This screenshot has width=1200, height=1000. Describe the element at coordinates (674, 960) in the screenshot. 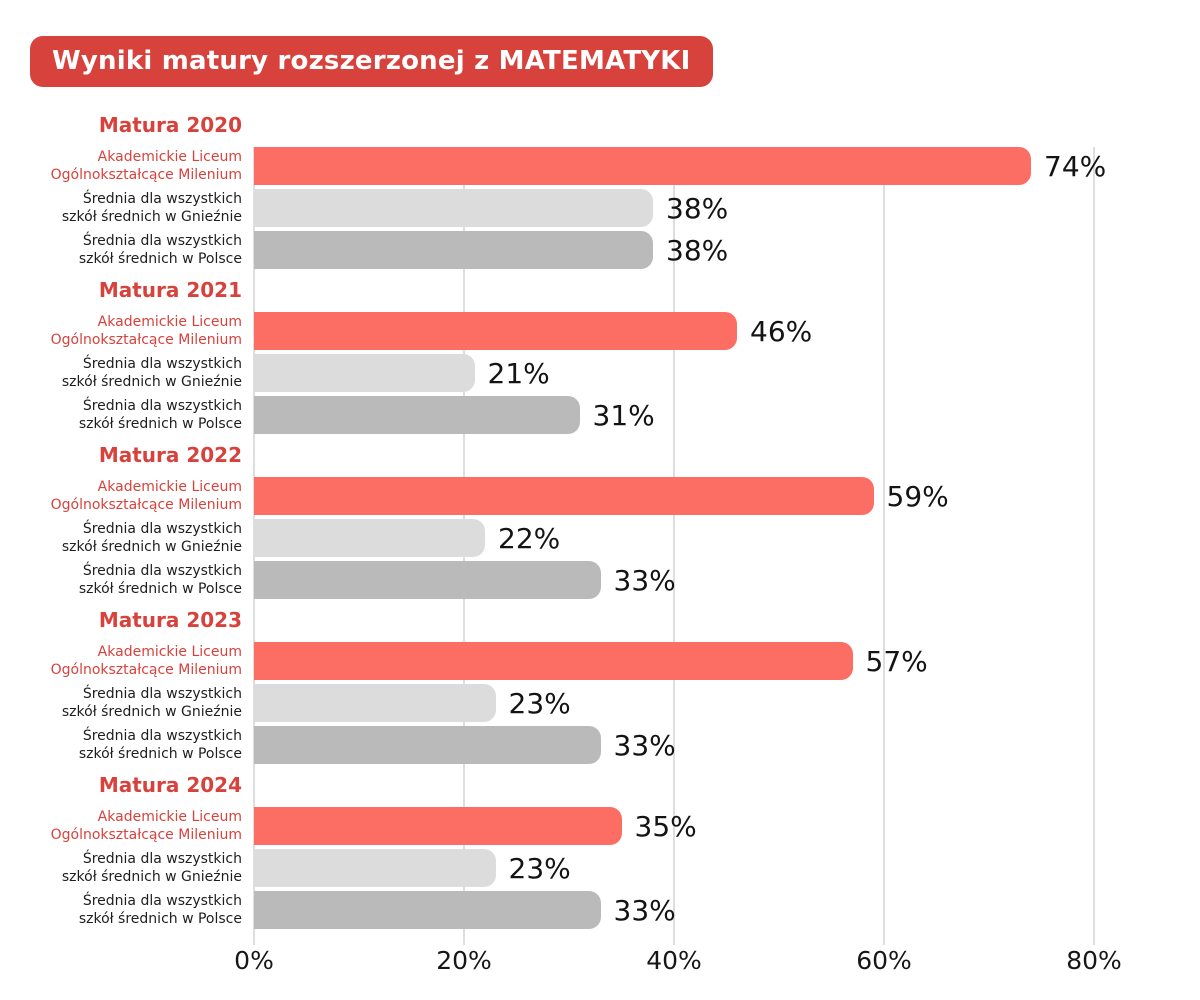

I see `x-axis-tick: 40%` at that location.